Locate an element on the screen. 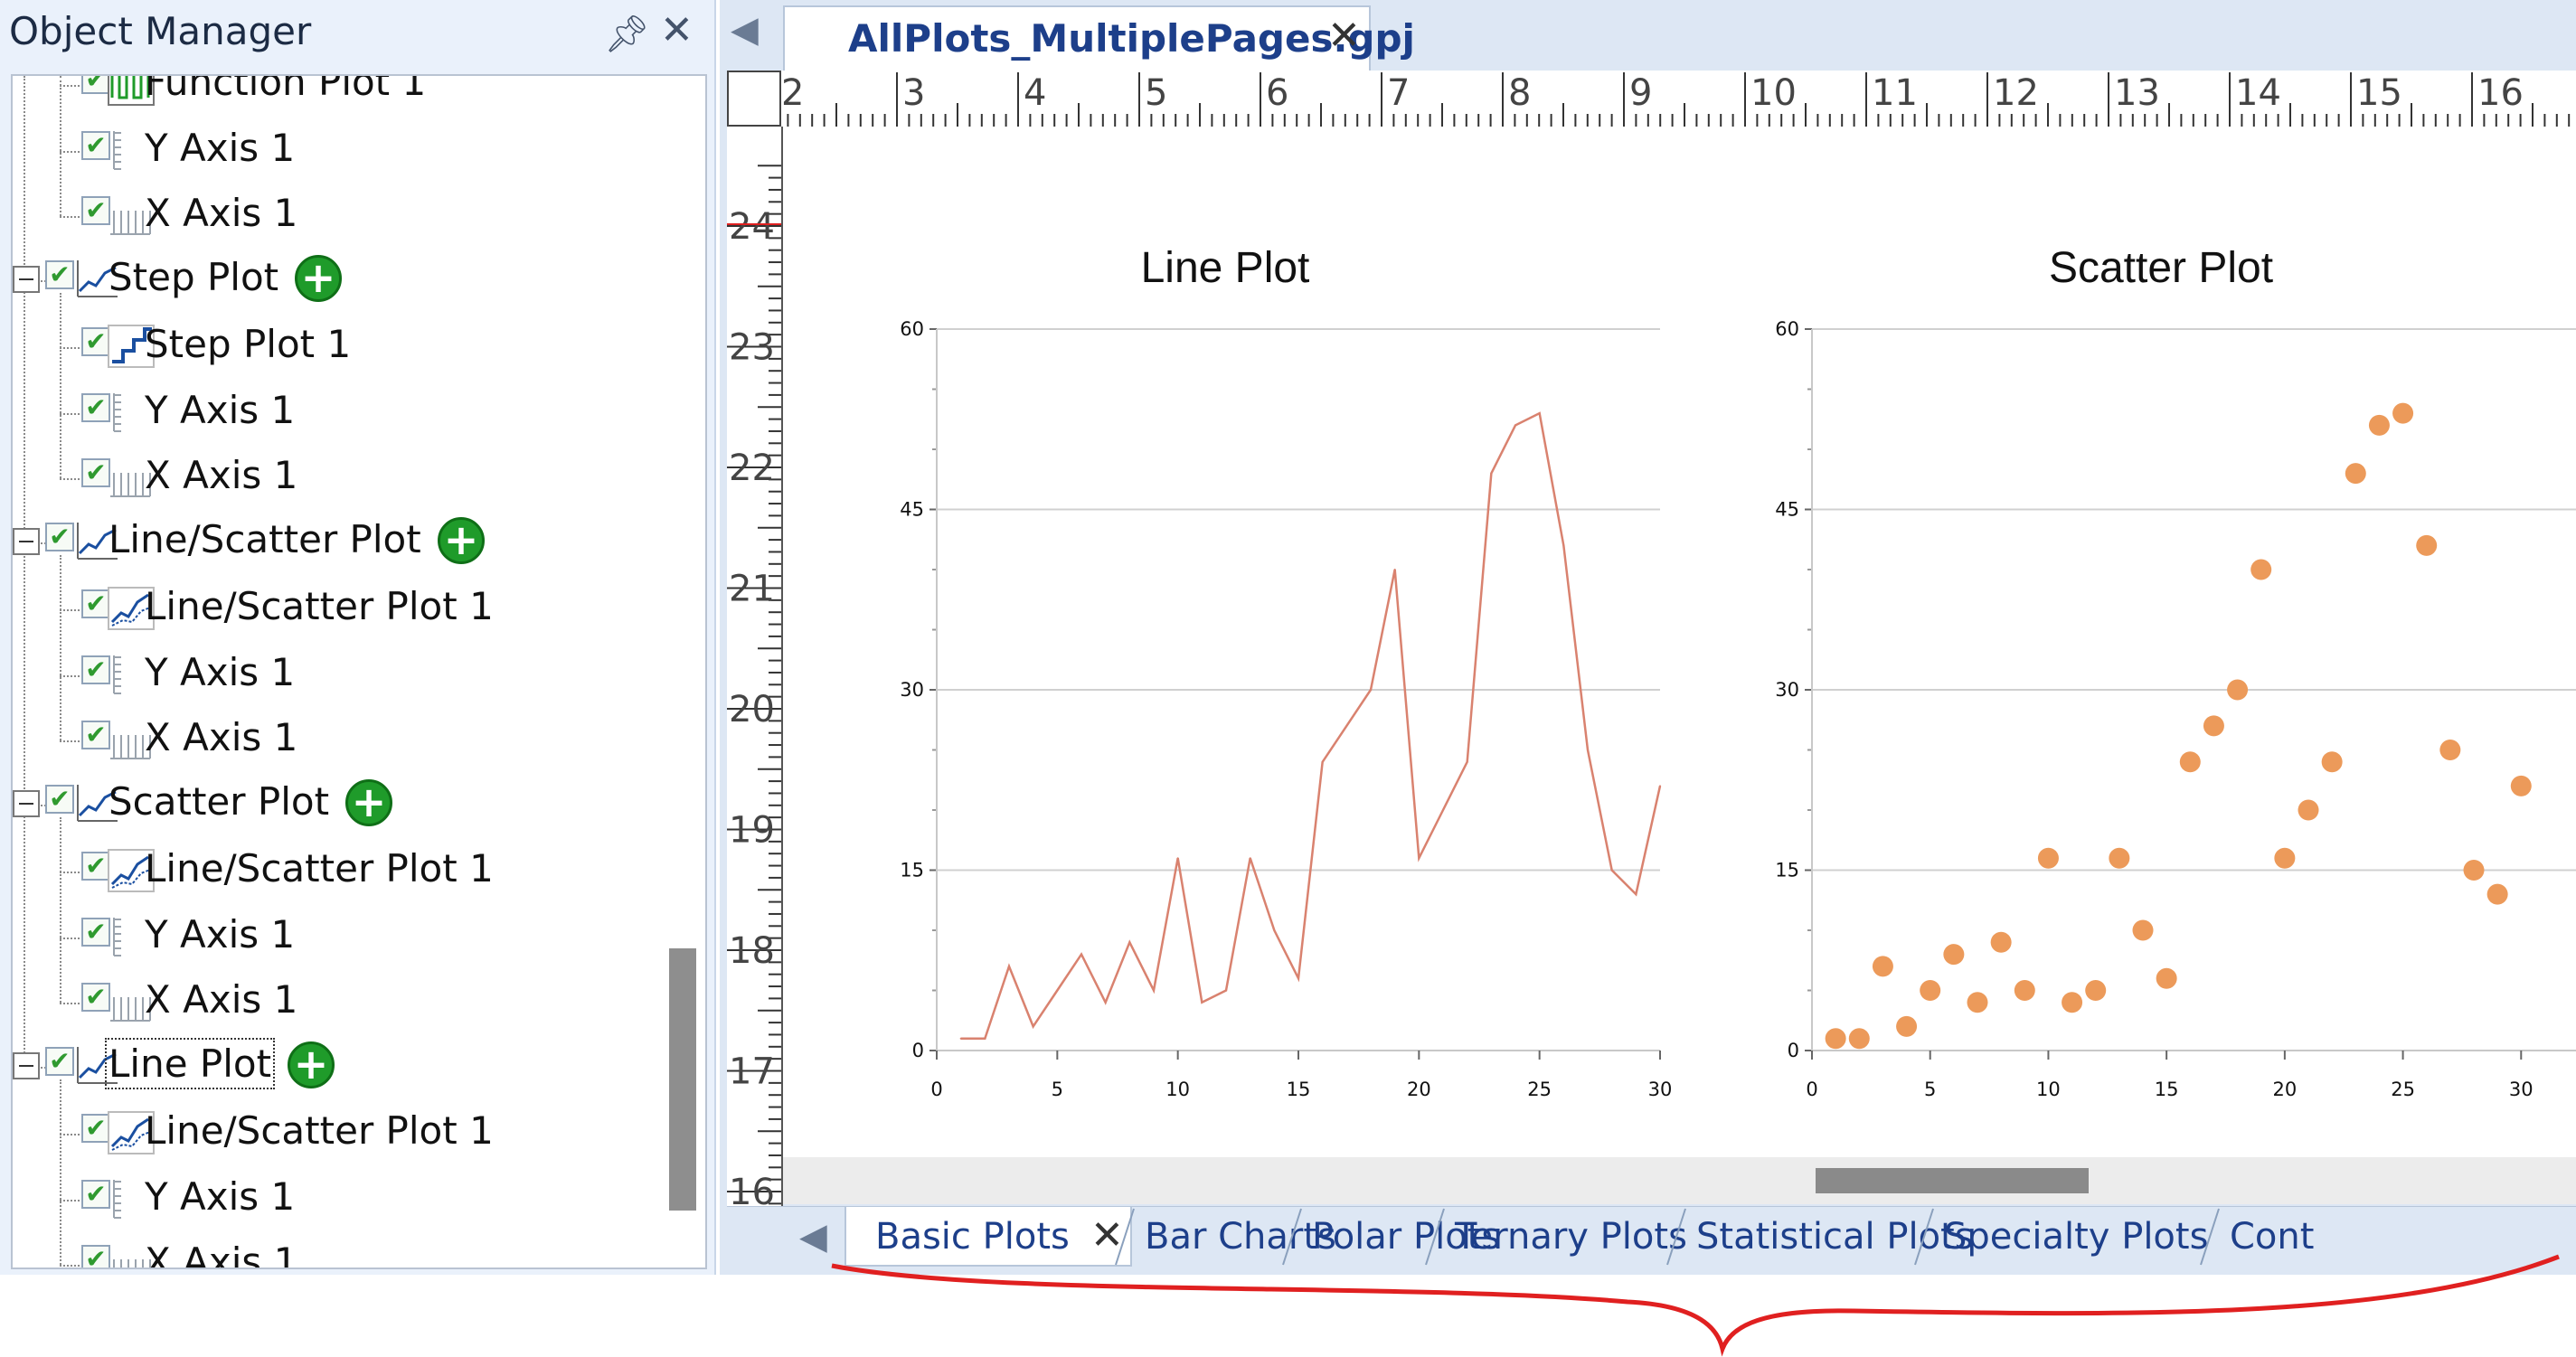 Image resolution: width=2576 pixels, height=1357 pixels. tab-scroll-left-icon: ◀ is located at coordinates (745, 30).